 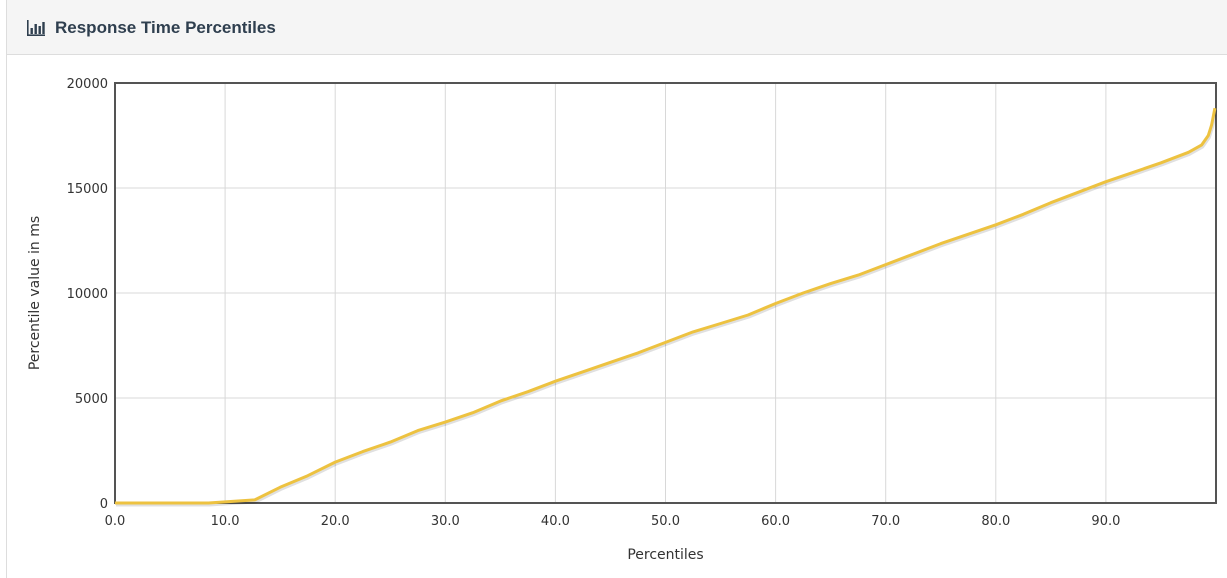 I want to click on x-tick-label: 60.0, so click(x=775, y=521).